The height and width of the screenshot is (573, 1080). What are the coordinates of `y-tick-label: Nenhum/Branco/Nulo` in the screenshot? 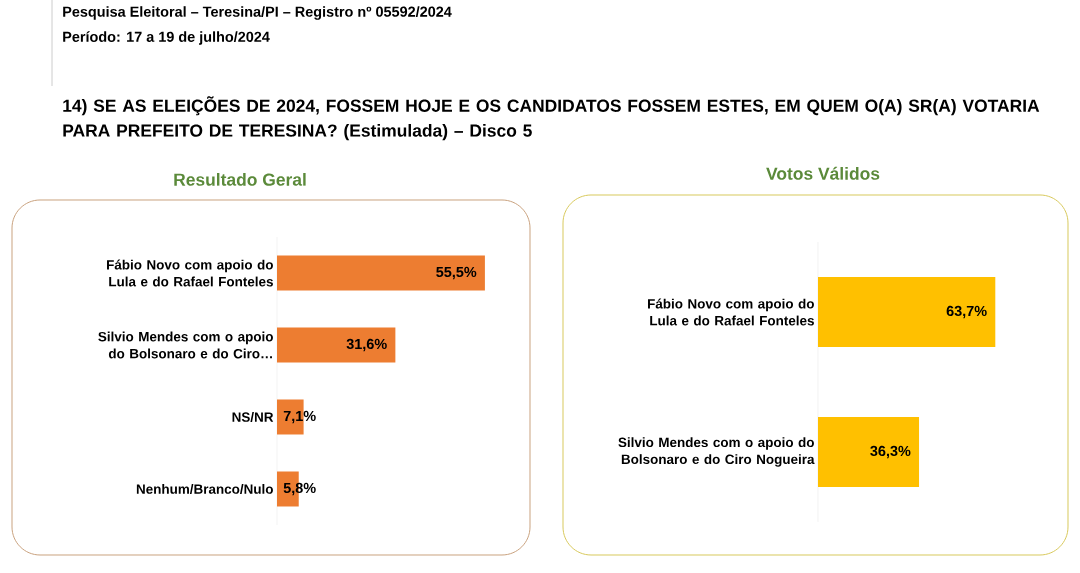 It's located at (204, 488).